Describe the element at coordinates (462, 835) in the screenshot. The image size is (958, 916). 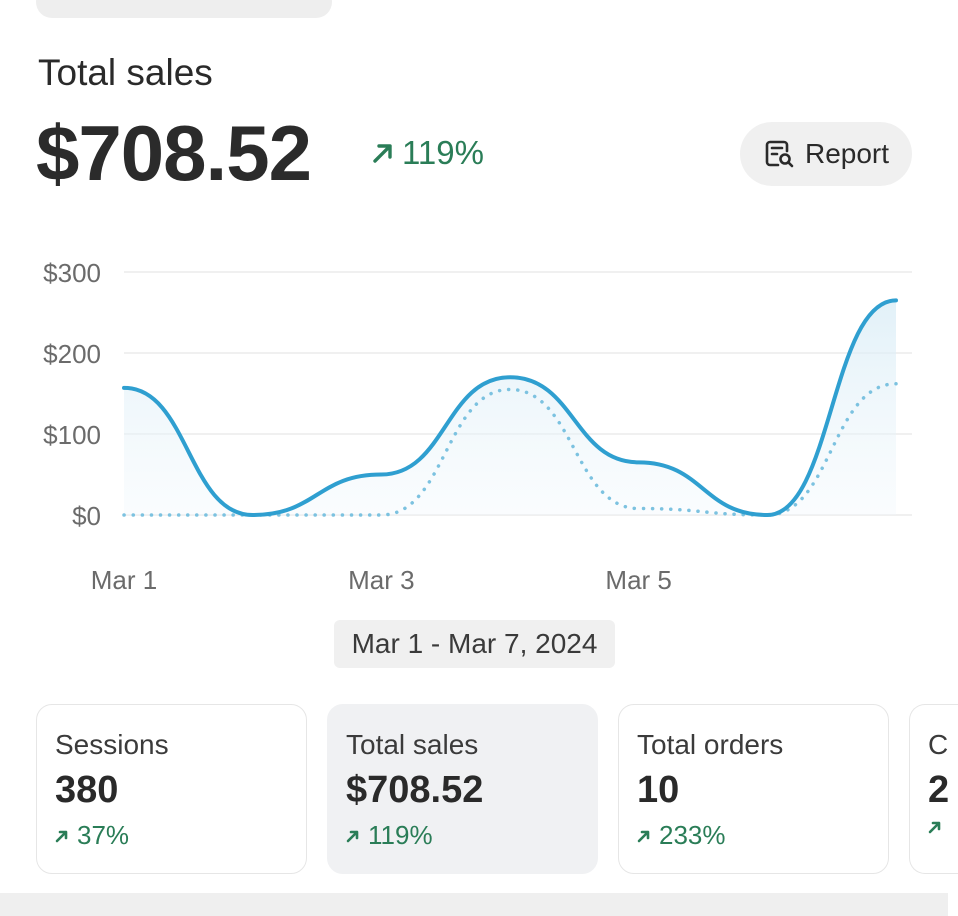
I see `card-change: 119%` at that location.